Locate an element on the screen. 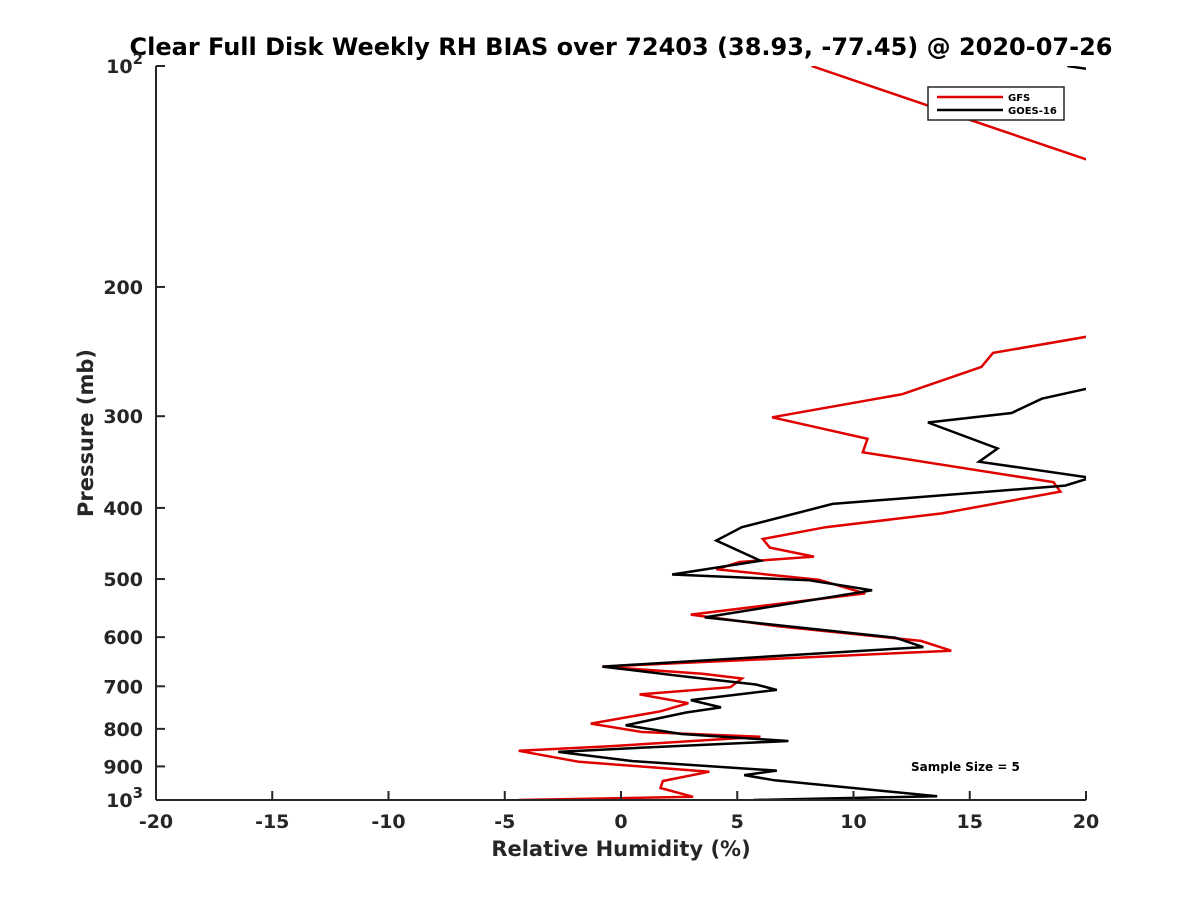 This screenshot has width=1200, height=900. y-tick-label: 500 is located at coordinates (123, 580).